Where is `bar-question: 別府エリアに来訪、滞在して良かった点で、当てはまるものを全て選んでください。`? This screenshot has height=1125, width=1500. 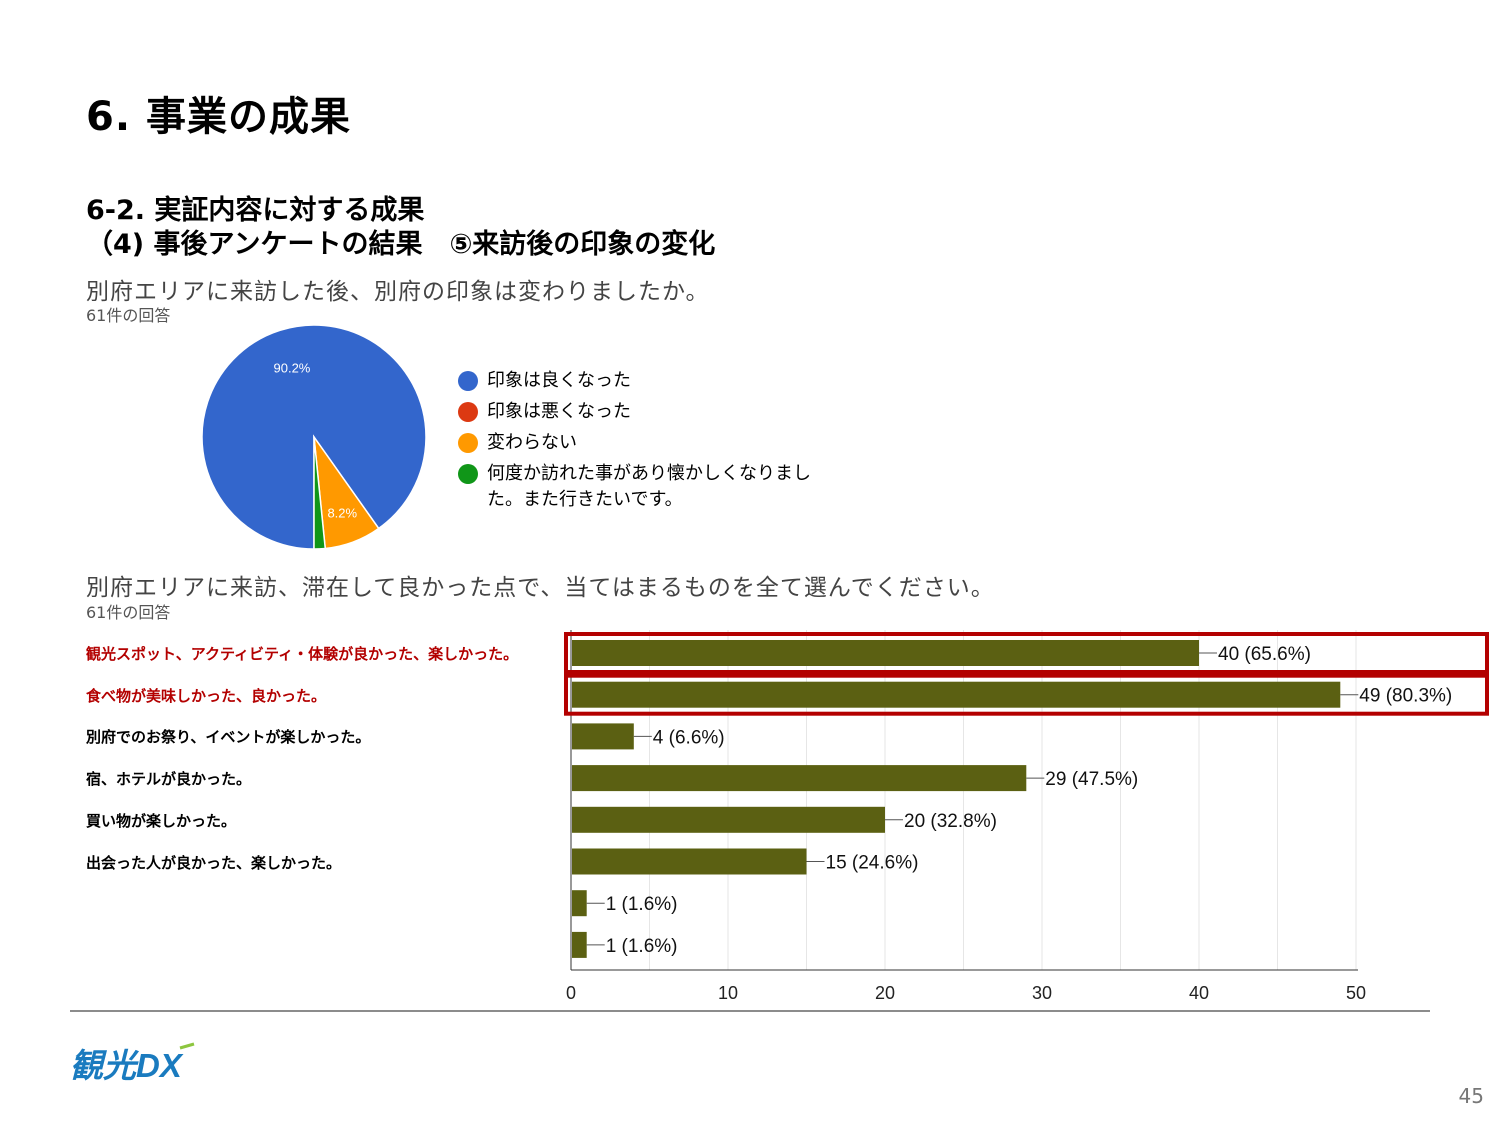
bar-question: 別府エリアに来訪、滞在して良かった点で、当てはまるものを全て選んでください。 is located at coordinates (540, 588).